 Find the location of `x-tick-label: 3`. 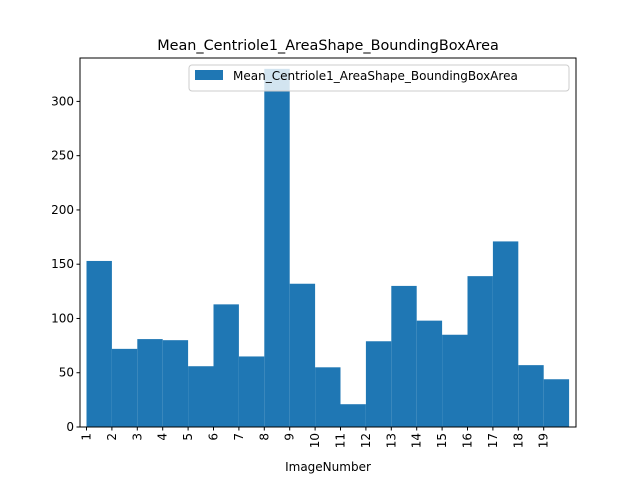

x-tick-label: 3 is located at coordinates (137, 437).